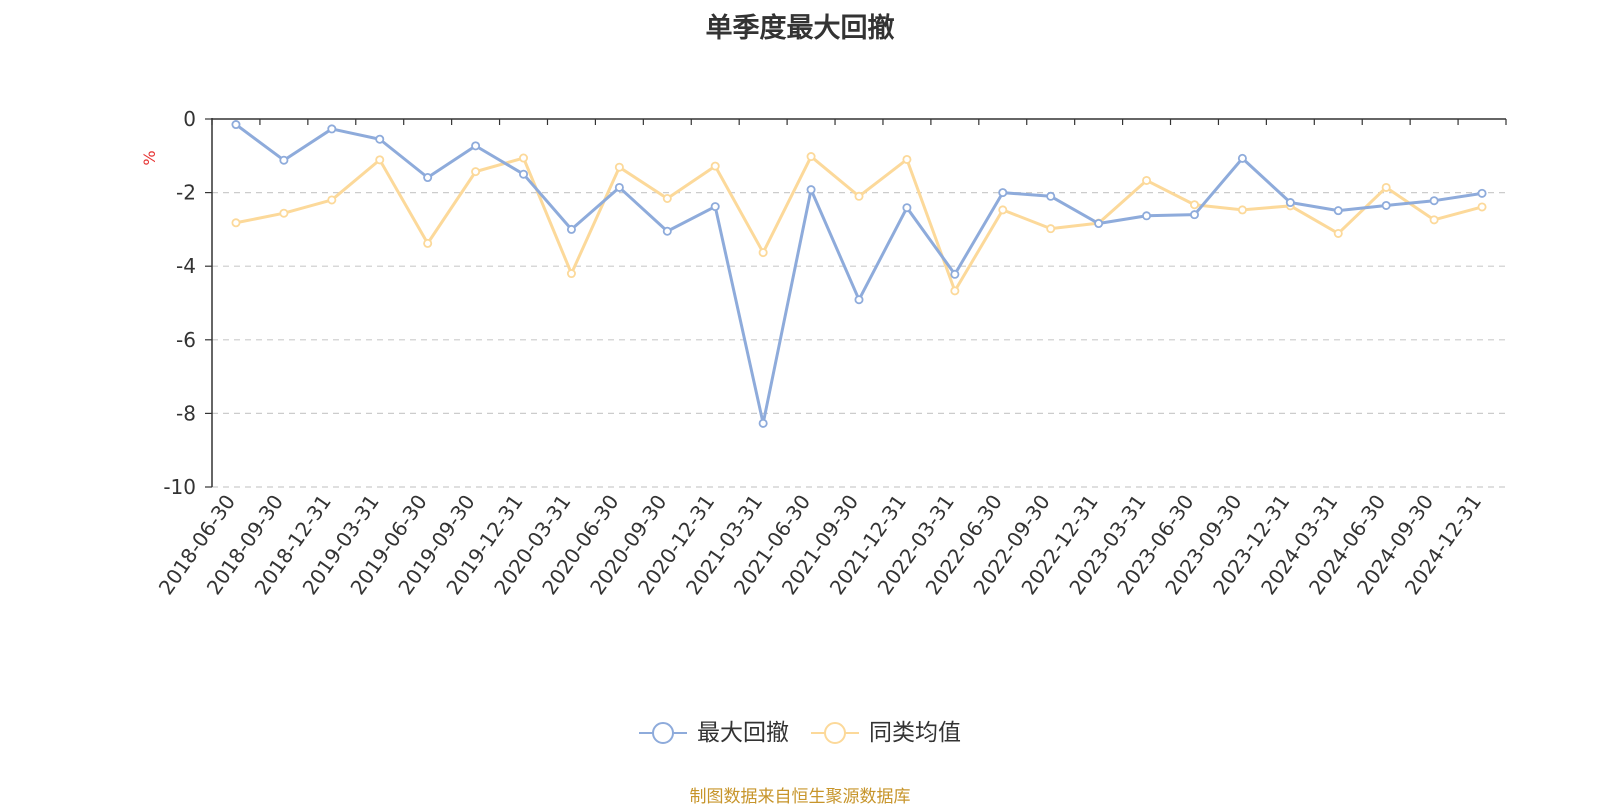 The height and width of the screenshot is (807, 1600). I want to click on y-tick-label: -8, so click(186, 413).